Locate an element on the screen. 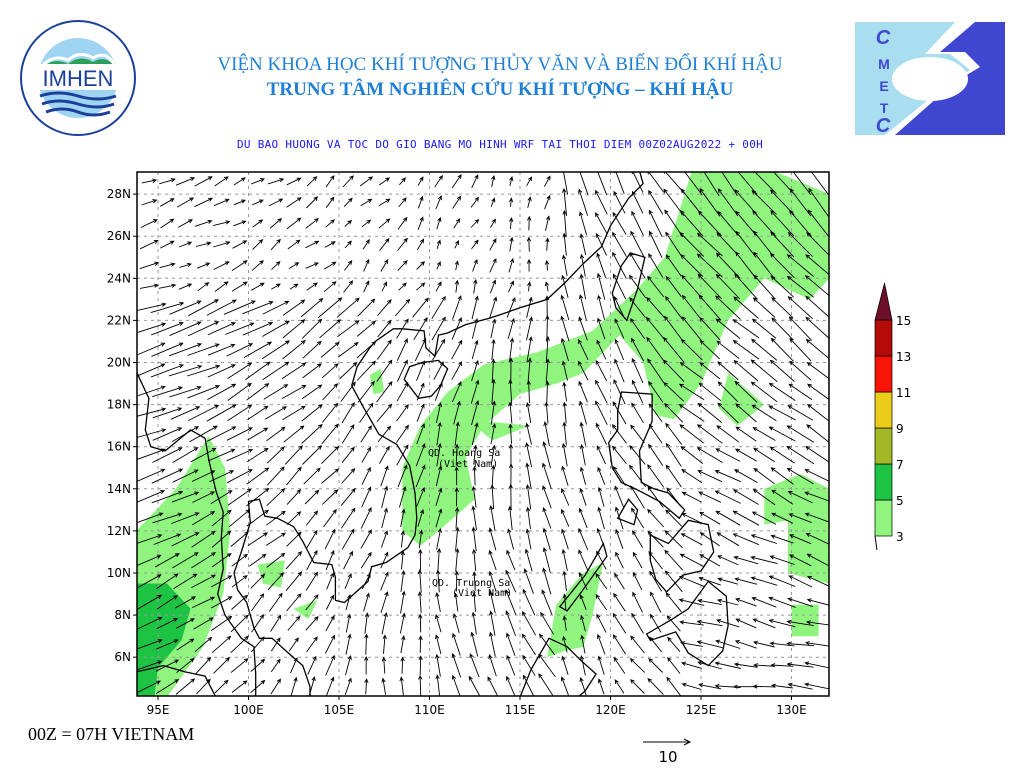  colorbar-label: 13 is located at coordinates (903, 357).